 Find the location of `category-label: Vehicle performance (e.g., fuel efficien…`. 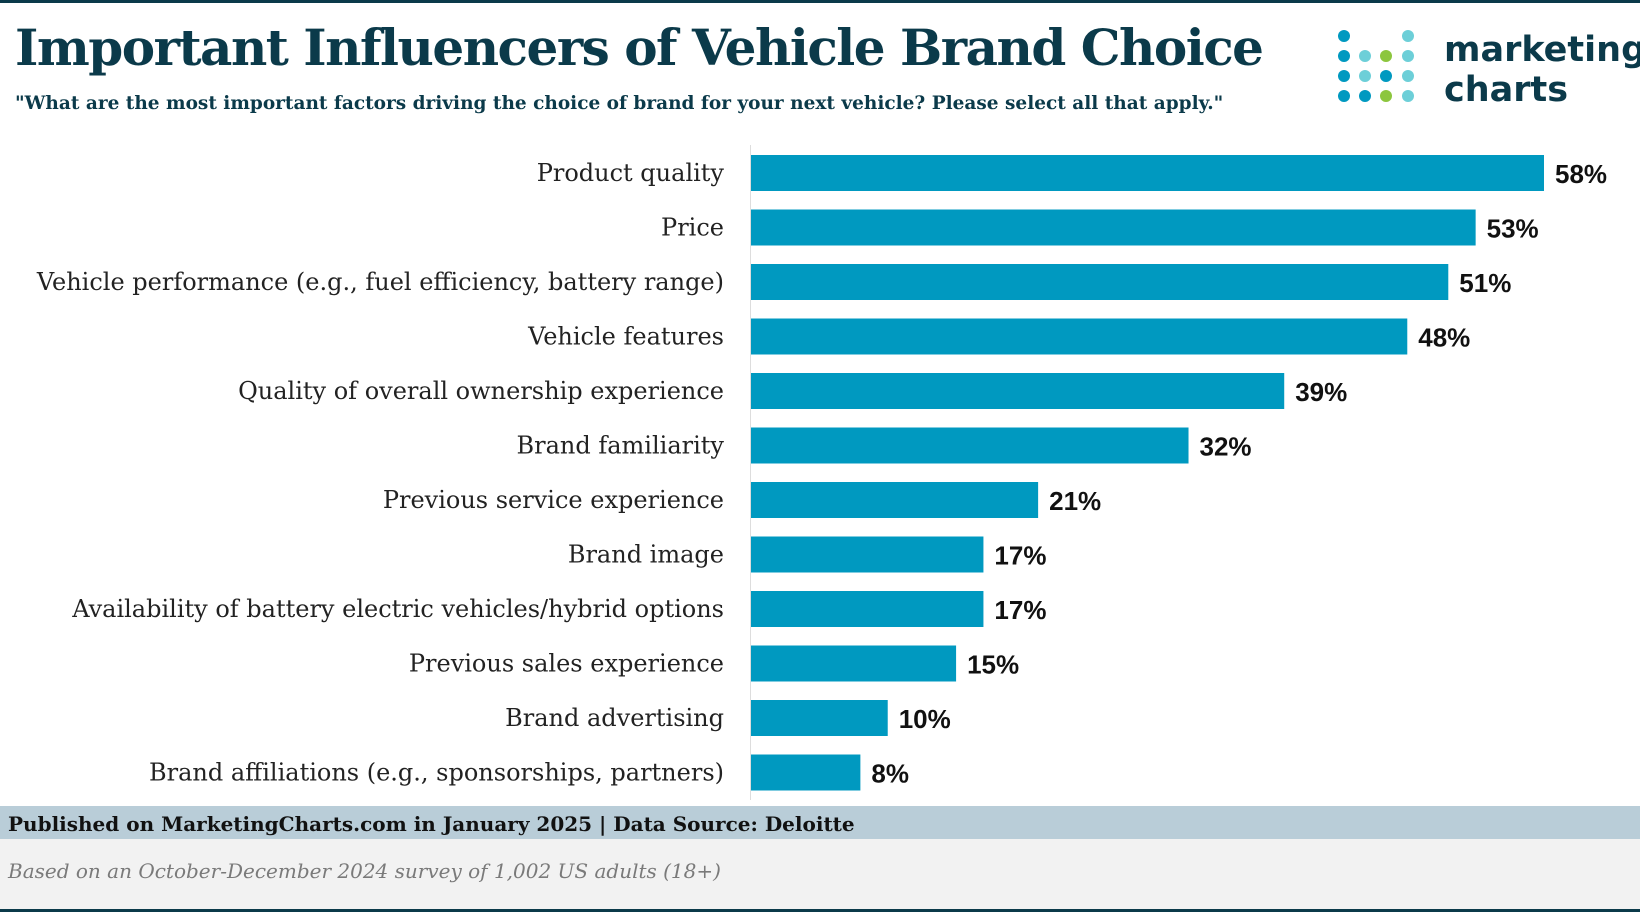

category-label: Vehicle performance (e.g., fuel efficien… is located at coordinates (380, 282).